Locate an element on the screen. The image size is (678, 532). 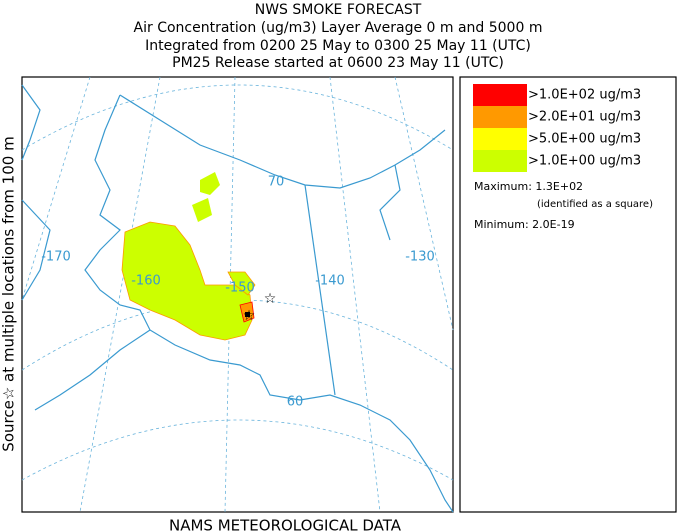
maximum-note: (identified as a square) is located at coordinates (595, 204).